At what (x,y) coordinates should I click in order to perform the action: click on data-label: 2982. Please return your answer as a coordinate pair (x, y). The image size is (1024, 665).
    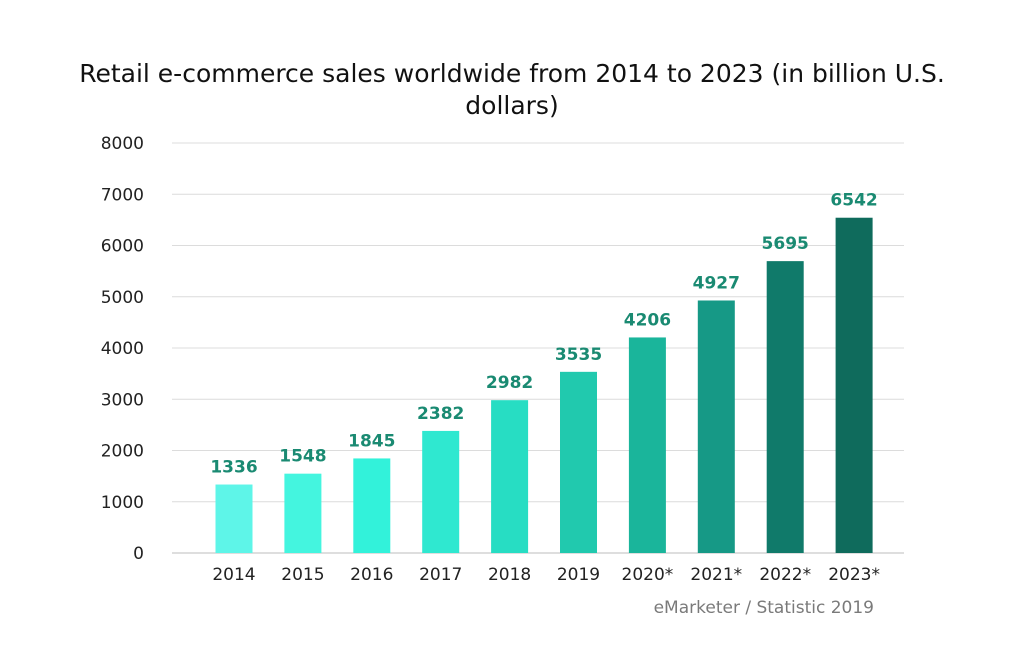
    Looking at the image, I should click on (509, 383).